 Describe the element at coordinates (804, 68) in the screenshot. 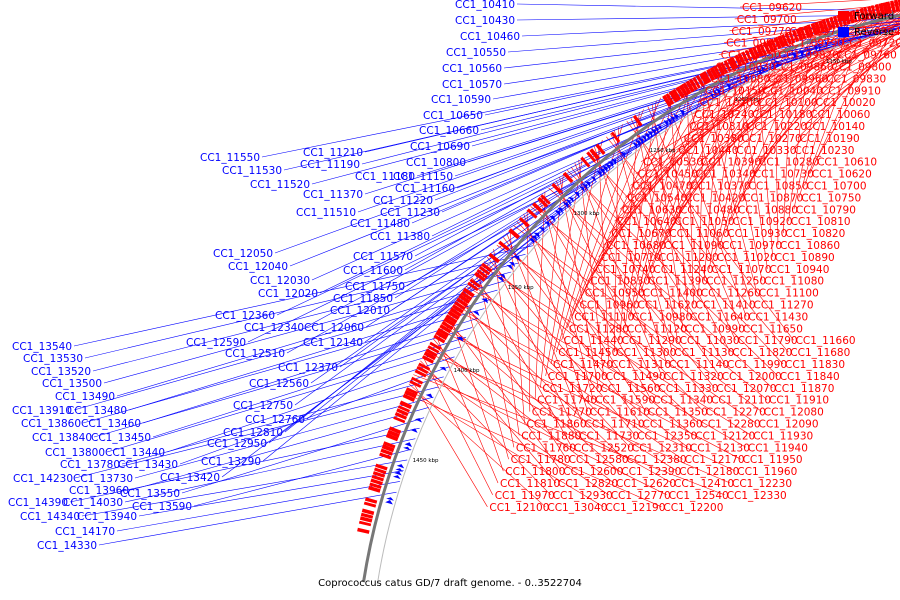

I see `gene-label-forward: CC1_09860` at that location.